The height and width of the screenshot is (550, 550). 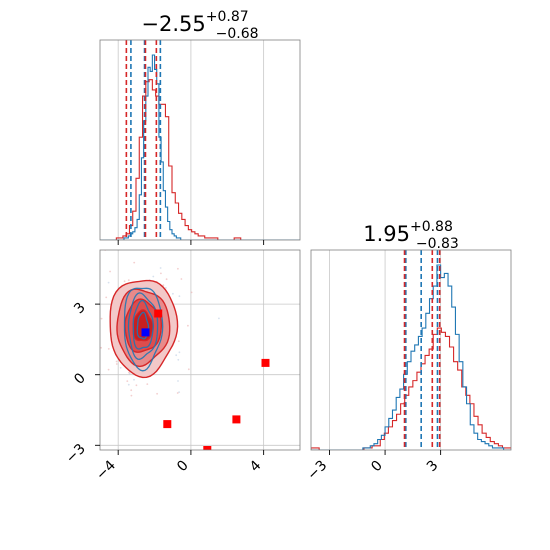 I want to click on frame-param1, so click(x=200, y=140).